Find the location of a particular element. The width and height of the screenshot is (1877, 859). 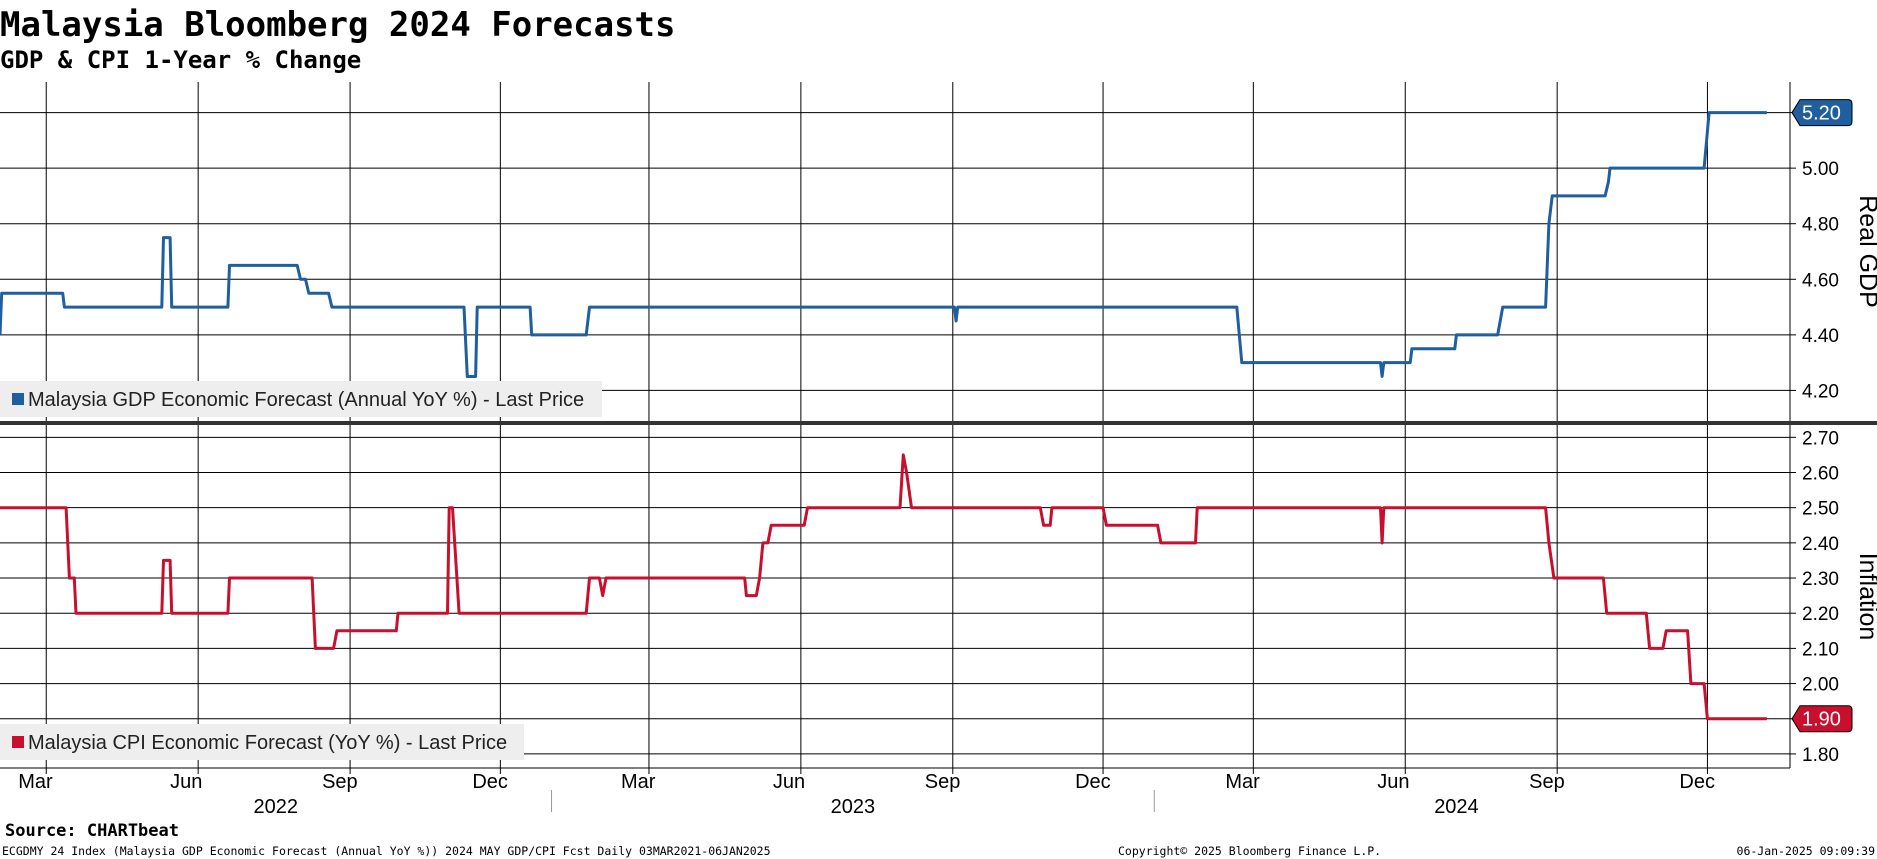

y-tick-label: 2.60 is located at coordinates (1820, 473).